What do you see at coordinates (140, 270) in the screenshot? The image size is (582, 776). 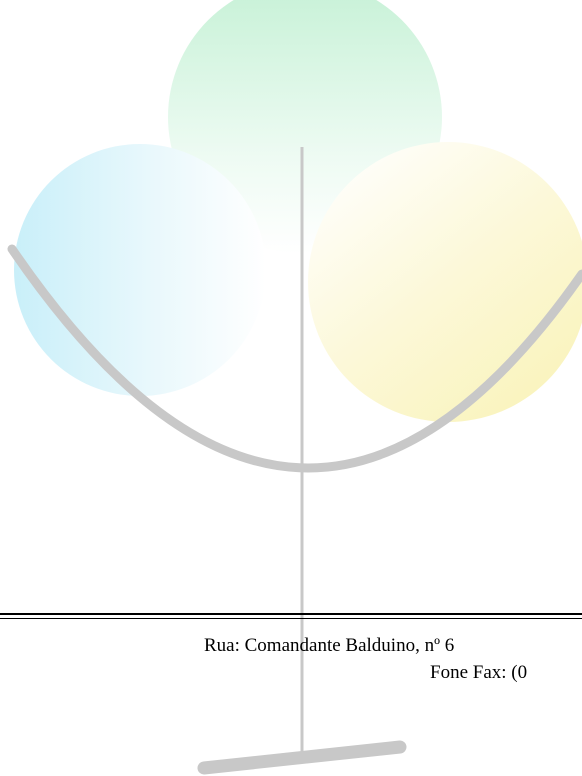 I see `blue-circle-shape` at bounding box center [140, 270].